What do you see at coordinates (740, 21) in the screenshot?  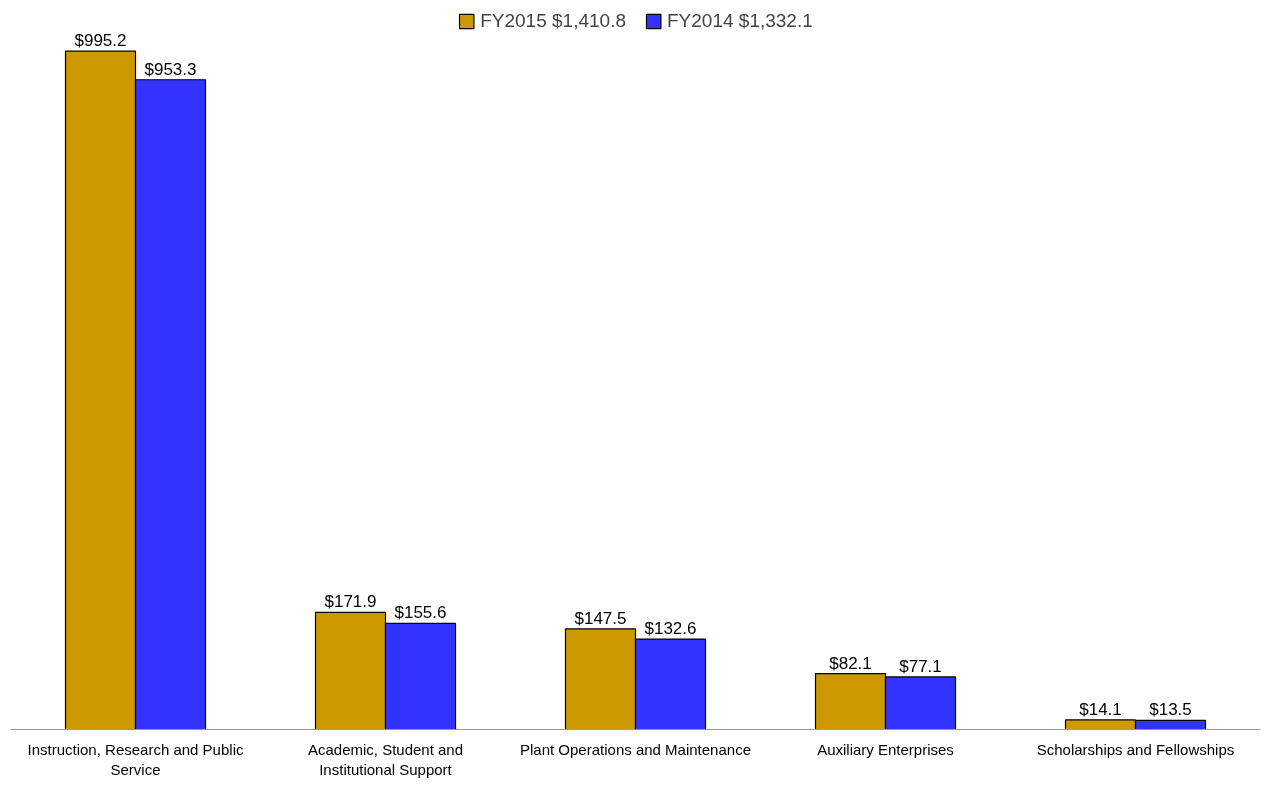 I see `legend-label: FY2014 $1,332.1` at bounding box center [740, 21].